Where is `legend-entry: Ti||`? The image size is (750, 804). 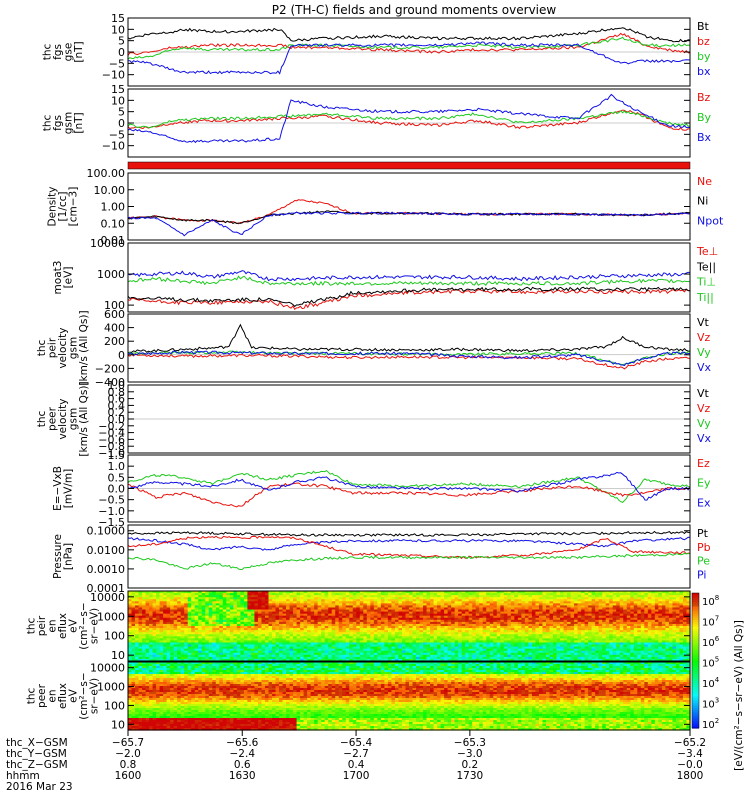
legend-entry: Ti|| is located at coordinates (705, 297).